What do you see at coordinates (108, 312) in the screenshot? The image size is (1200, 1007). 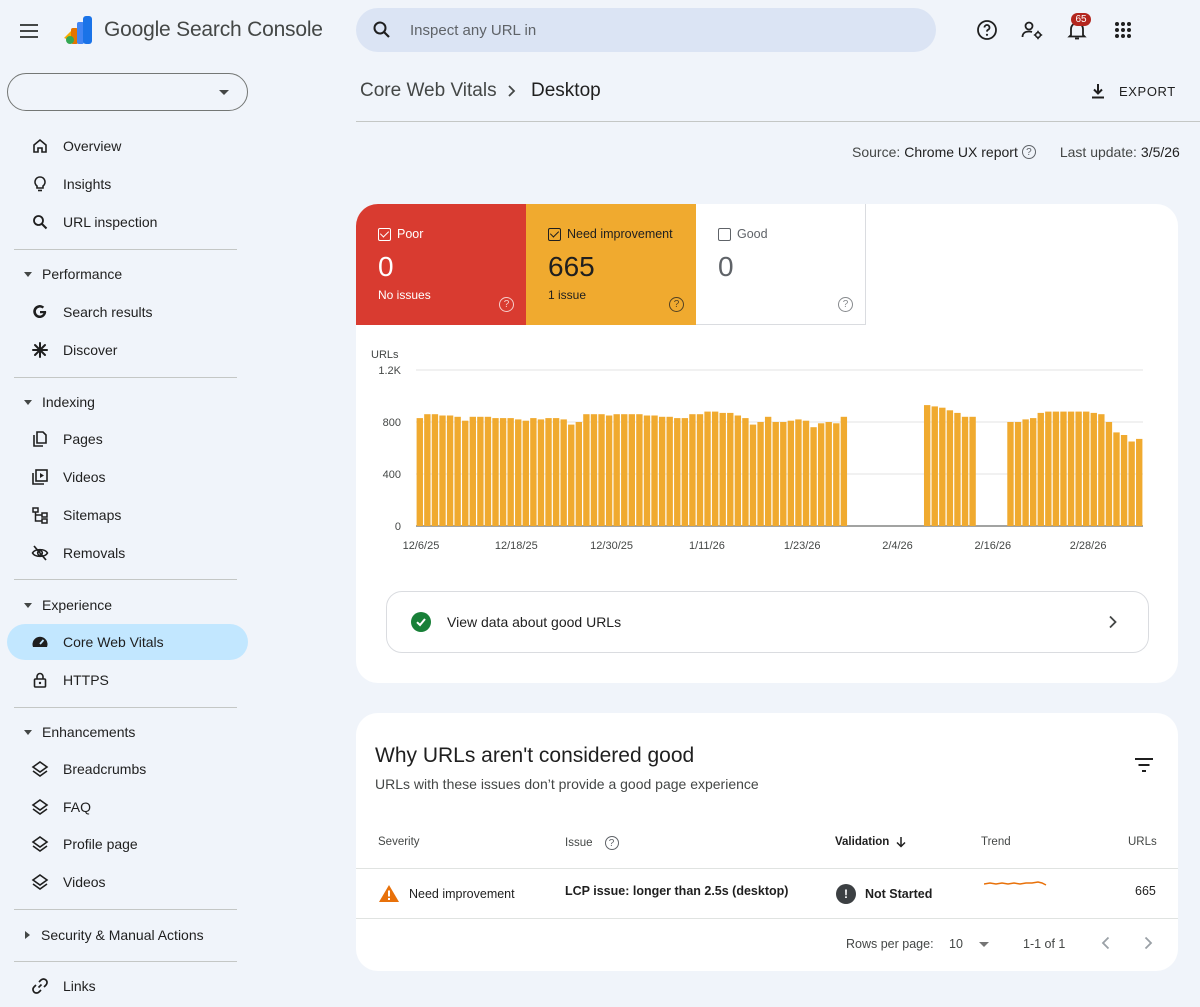 I see `sidebar-item-label: Search results` at bounding box center [108, 312].